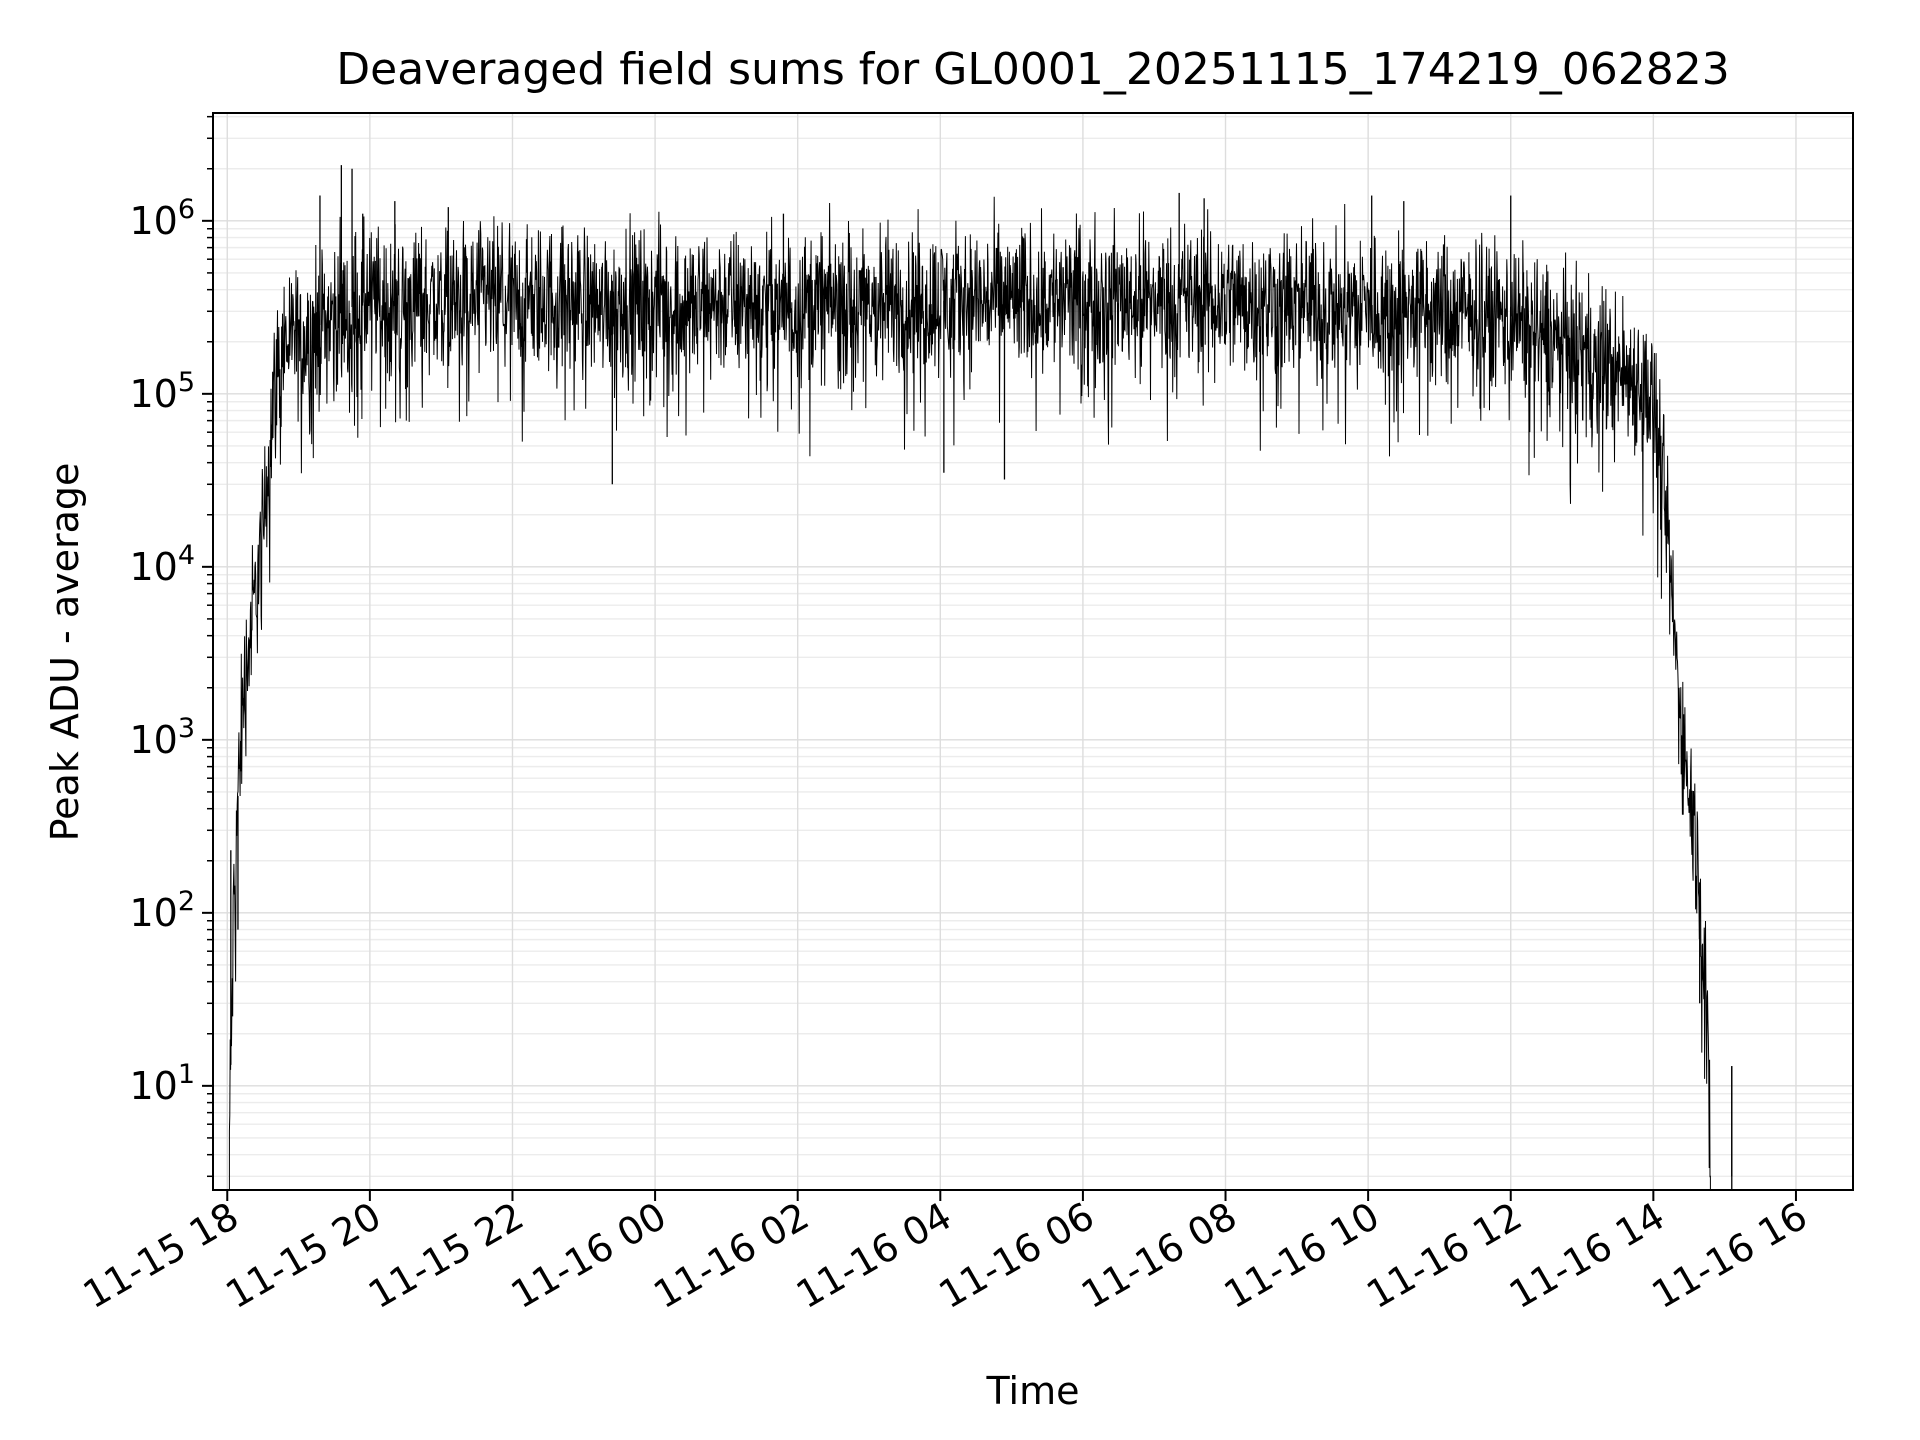  I want to click on y-axis: 101 102 103 104 105 106, so click(171, 646).